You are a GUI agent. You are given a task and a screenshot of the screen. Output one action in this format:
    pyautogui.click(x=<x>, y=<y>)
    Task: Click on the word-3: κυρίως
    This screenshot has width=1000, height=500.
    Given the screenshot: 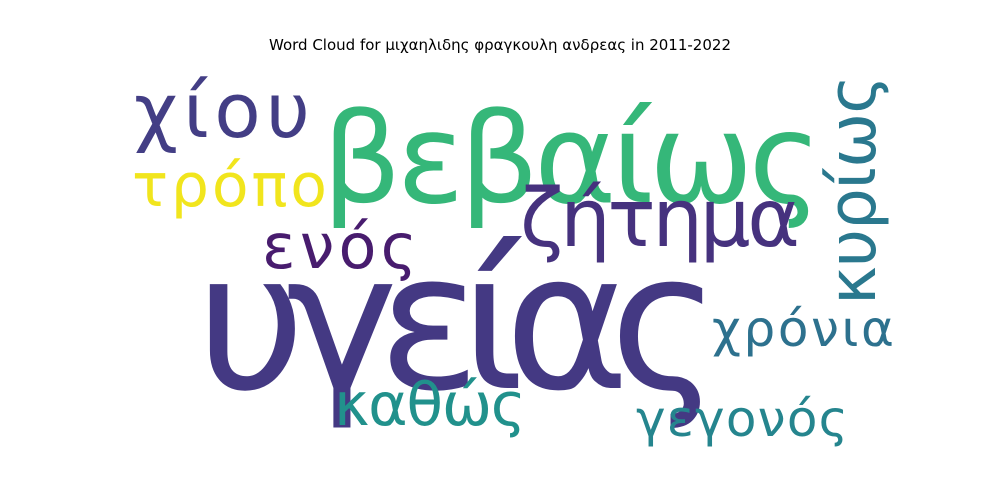 What is the action you would take?
    pyautogui.click(x=852, y=190)
    